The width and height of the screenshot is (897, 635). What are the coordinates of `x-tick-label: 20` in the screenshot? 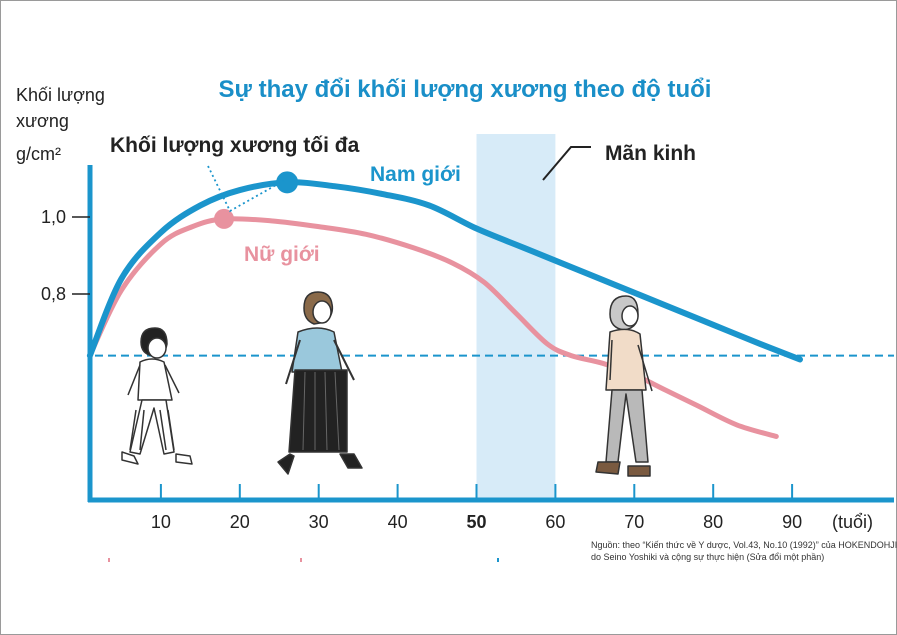 It's located at (240, 522).